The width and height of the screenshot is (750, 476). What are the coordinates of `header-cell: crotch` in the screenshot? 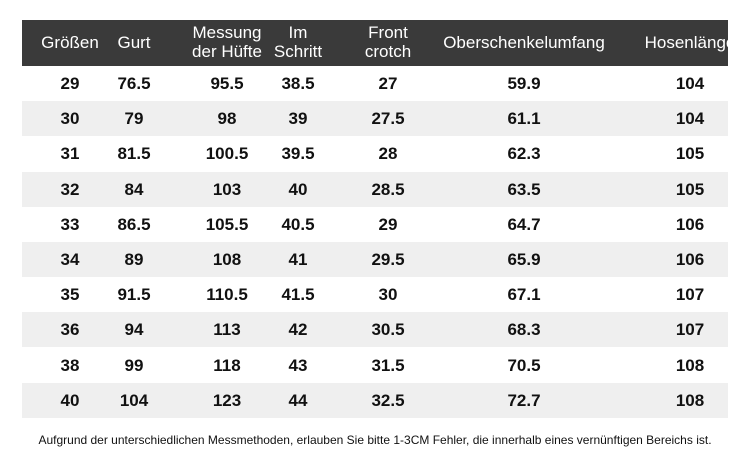 It's located at (388, 51).